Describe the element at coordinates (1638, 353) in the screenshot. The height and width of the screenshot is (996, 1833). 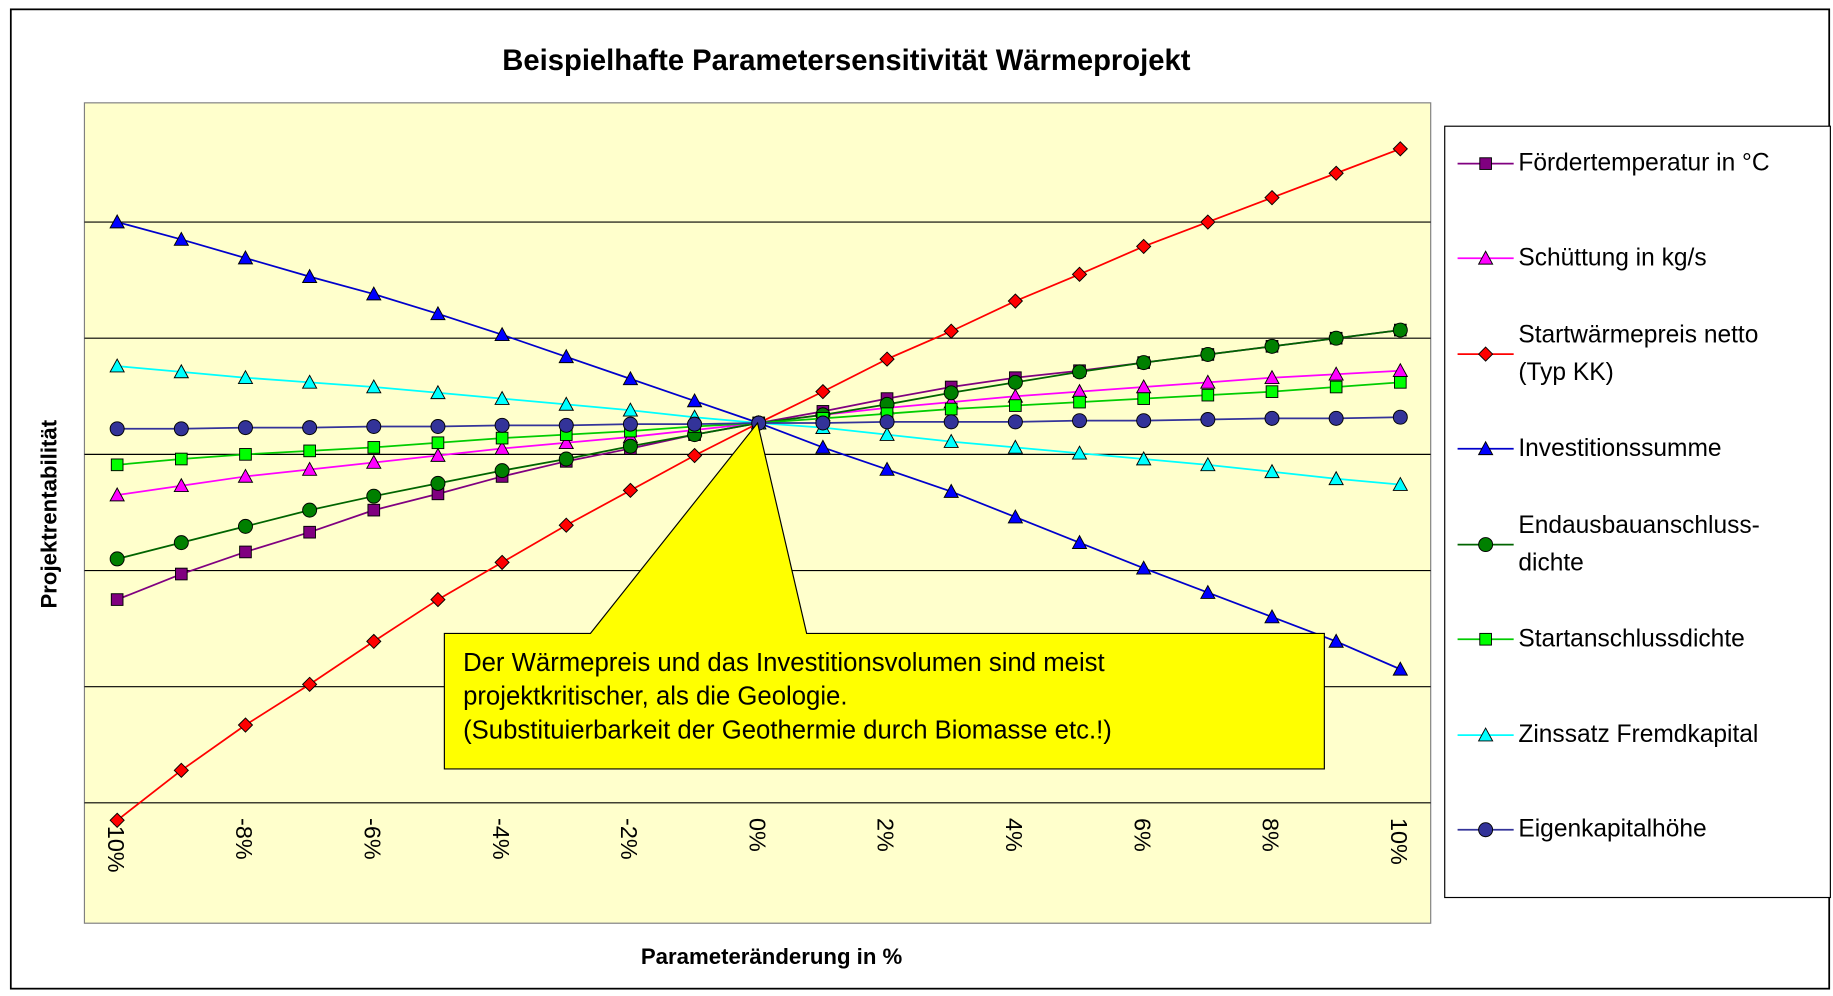
I see `legend-label: Startwärmepreis netto (Typ KK)` at that location.